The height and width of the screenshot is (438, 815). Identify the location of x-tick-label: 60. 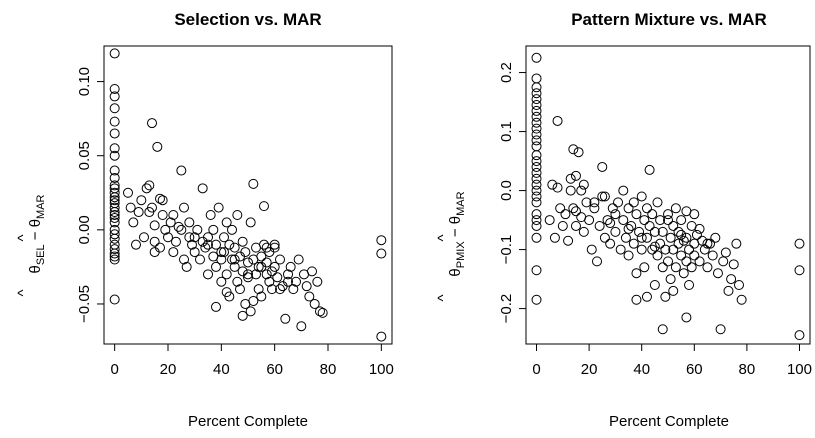
(694, 369).